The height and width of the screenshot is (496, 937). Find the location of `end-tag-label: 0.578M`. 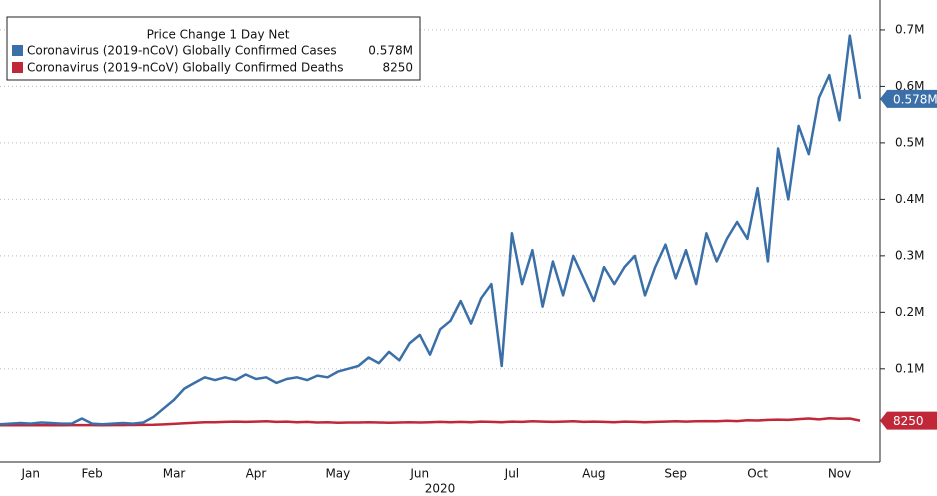

end-tag-label: 0.578M is located at coordinates (915, 99).